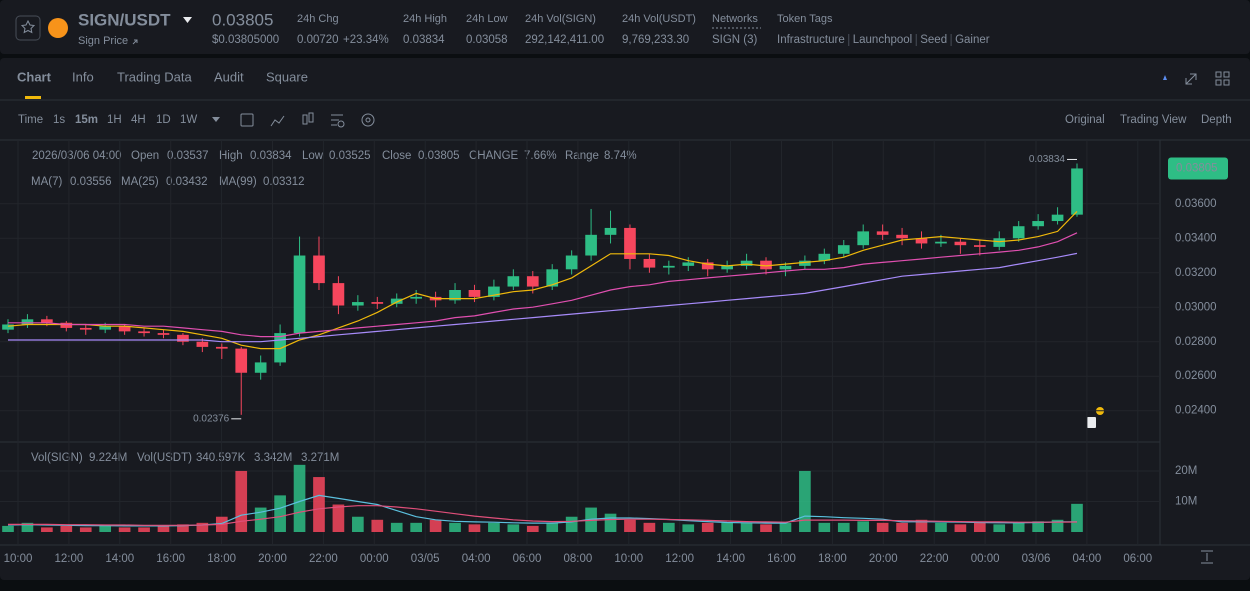  I want to click on ohlc-label: Open, so click(145, 156).